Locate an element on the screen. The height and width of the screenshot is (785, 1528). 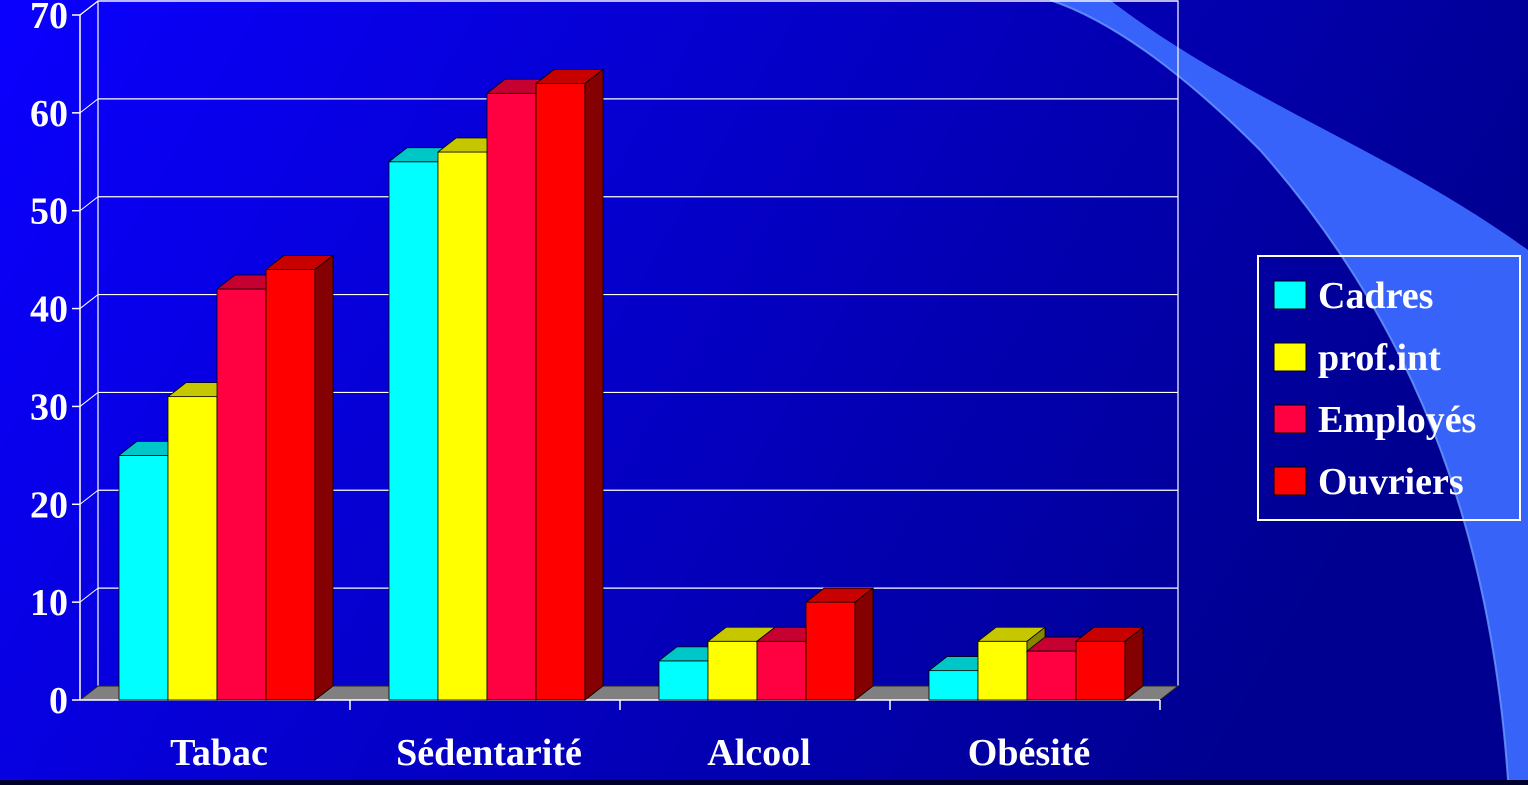
x-tick-label: Tabac is located at coordinates (219, 753).